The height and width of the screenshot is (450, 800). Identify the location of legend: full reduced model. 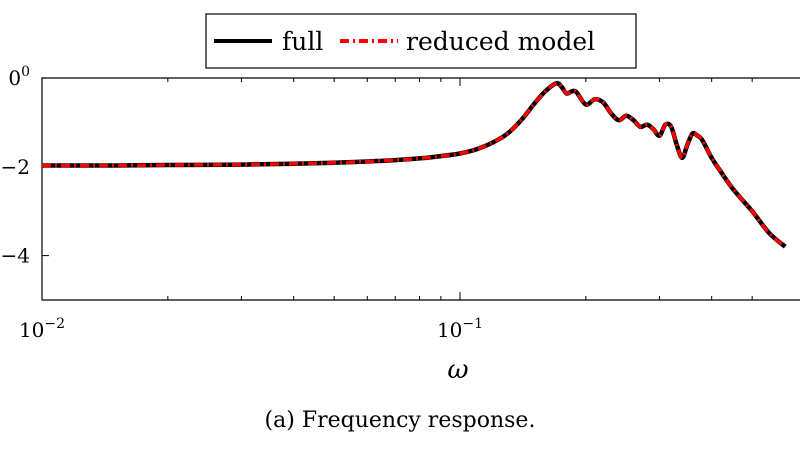
(421, 41).